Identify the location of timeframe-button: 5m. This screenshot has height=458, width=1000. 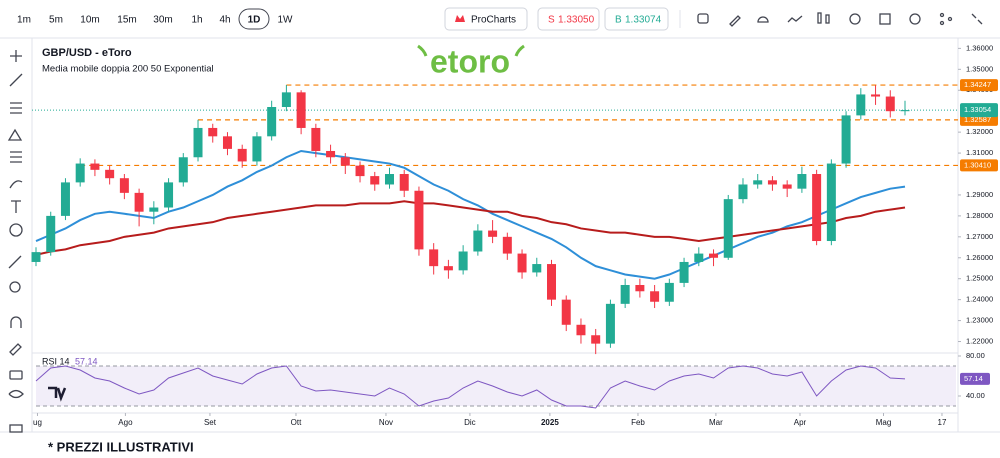
(56, 20).